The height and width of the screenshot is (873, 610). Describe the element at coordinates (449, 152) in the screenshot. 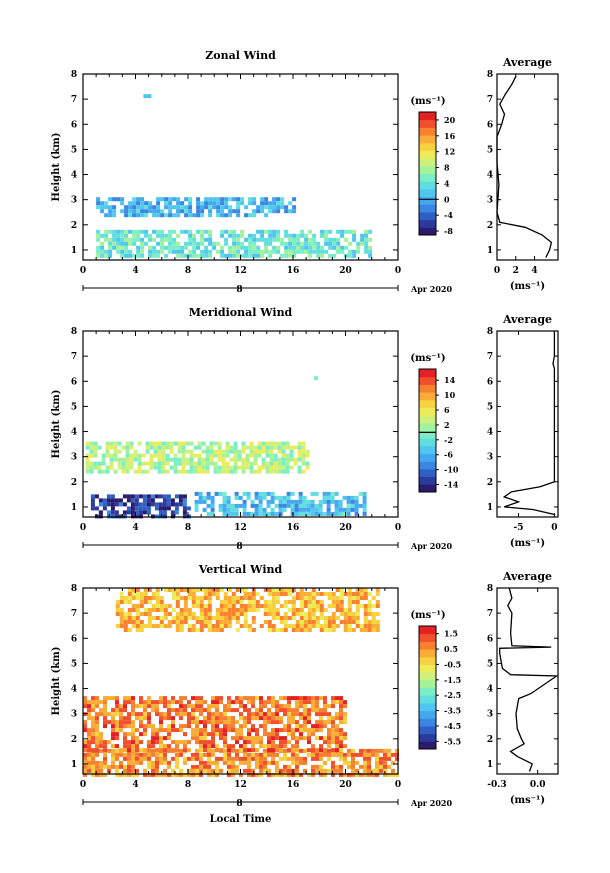

I see `zonal-colorbar-label: 12` at that location.